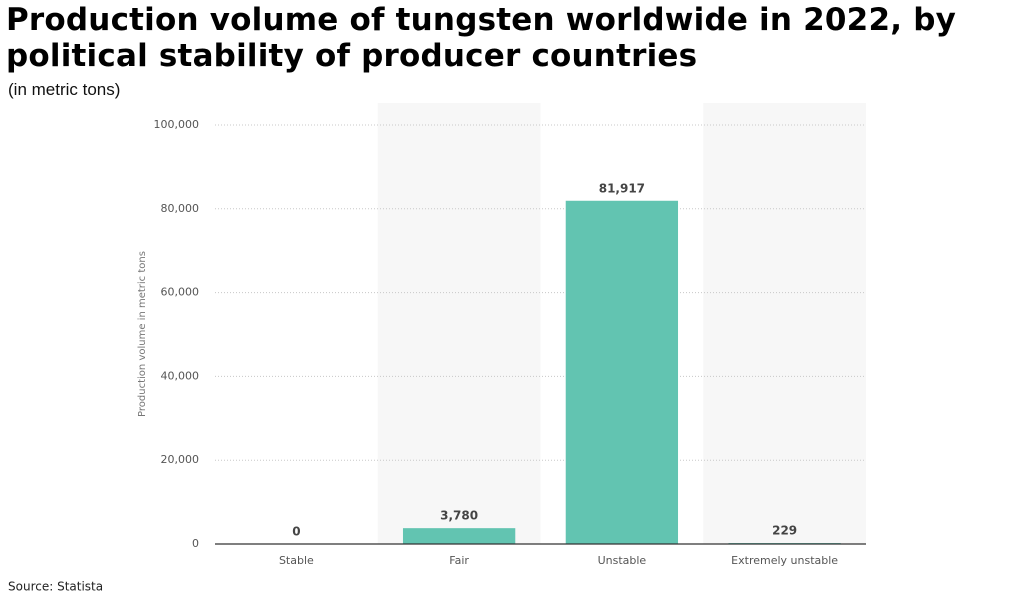 The height and width of the screenshot is (599, 1024). What do you see at coordinates (622, 188) in the screenshot?
I see `value-label: 81,917` at bounding box center [622, 188].